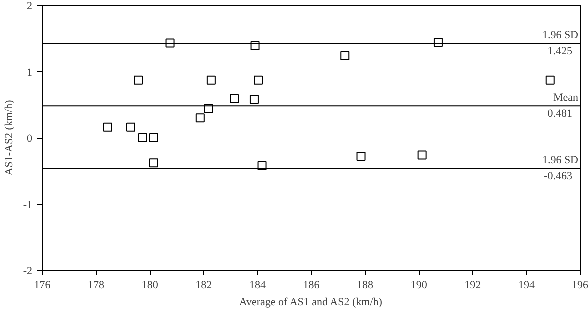 The width and height of the screenshot is (588, 323). I want to click on annotation: 1.425, so click(560, 52).